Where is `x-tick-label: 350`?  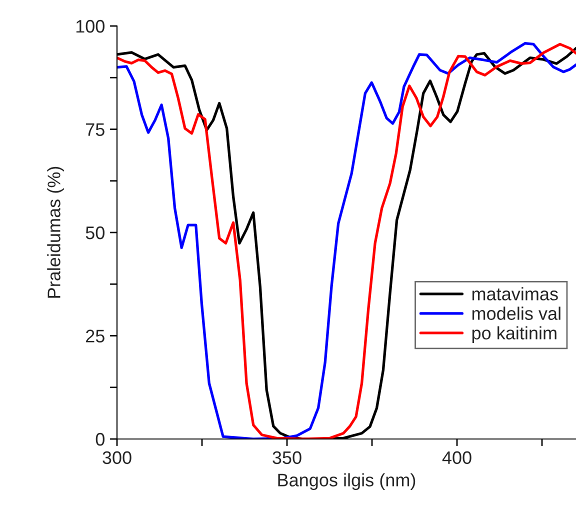 x-tick-label: 350 is located at coordinates (287, 457).